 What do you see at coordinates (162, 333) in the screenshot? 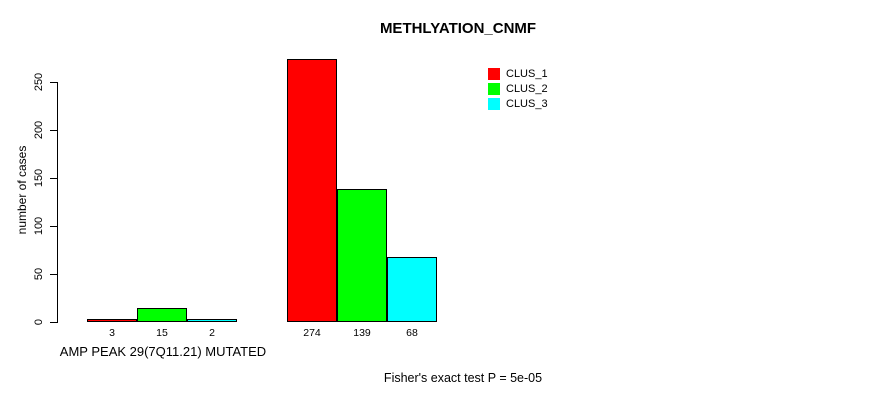
I see `bar-value-label: 15` at bounding box center [162, 333].